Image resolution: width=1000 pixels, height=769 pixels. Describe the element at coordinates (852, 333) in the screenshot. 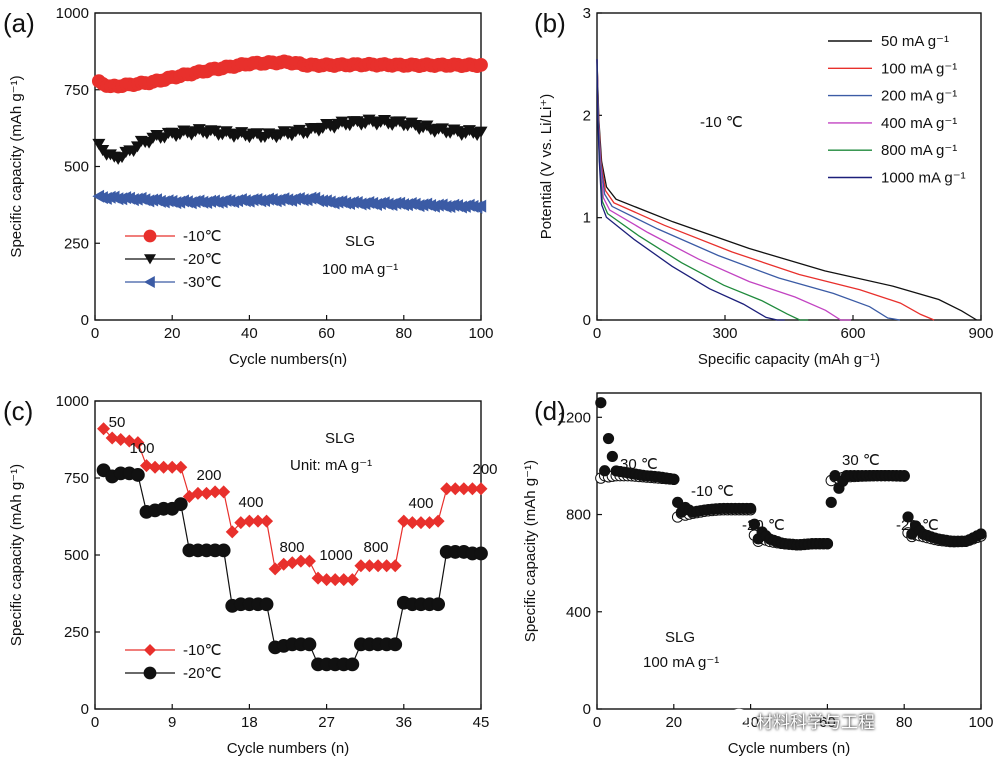

I see `x-tick-label: 600` at that location.